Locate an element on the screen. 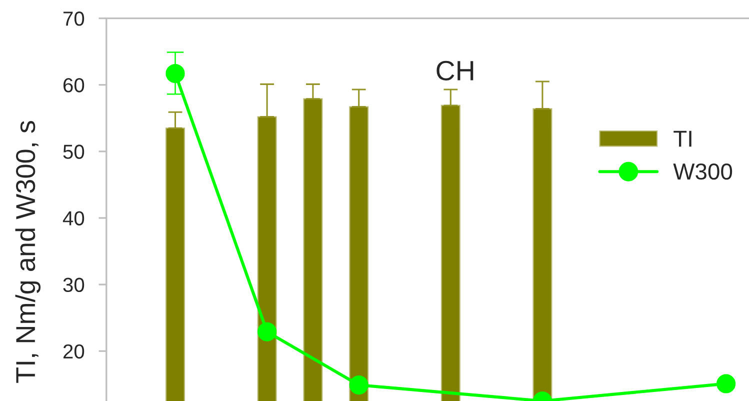  y-tick-label: 30 is located at coordinates (73, 285).